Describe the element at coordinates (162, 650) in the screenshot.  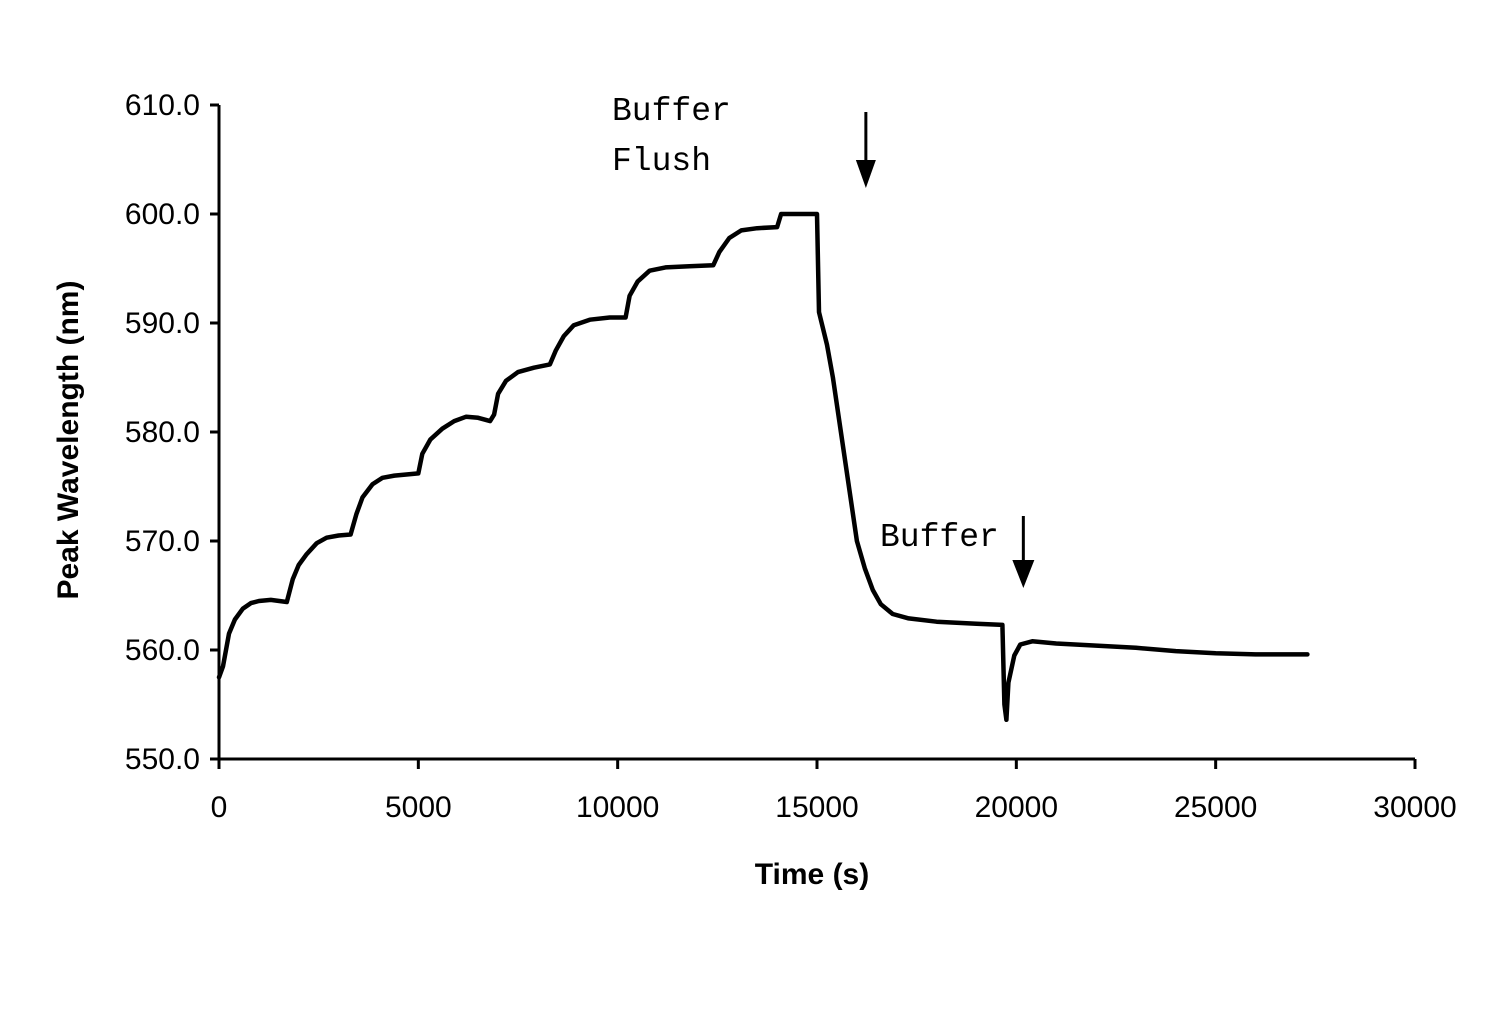
I see `y-tick-label: 560.0` at that location.